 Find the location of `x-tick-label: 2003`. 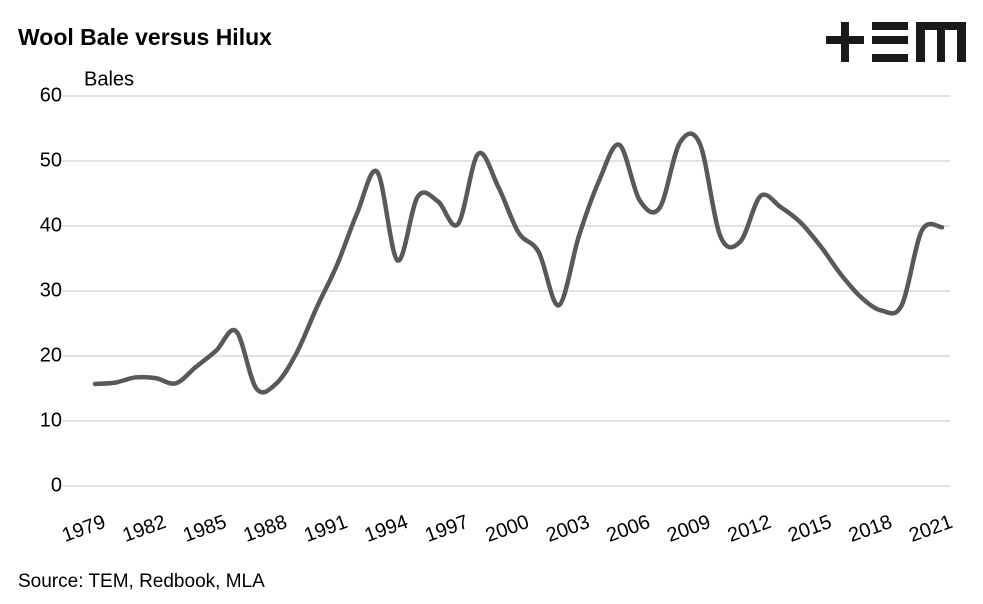

x-tick-label: 2003 is located at coordinates (567, 529).